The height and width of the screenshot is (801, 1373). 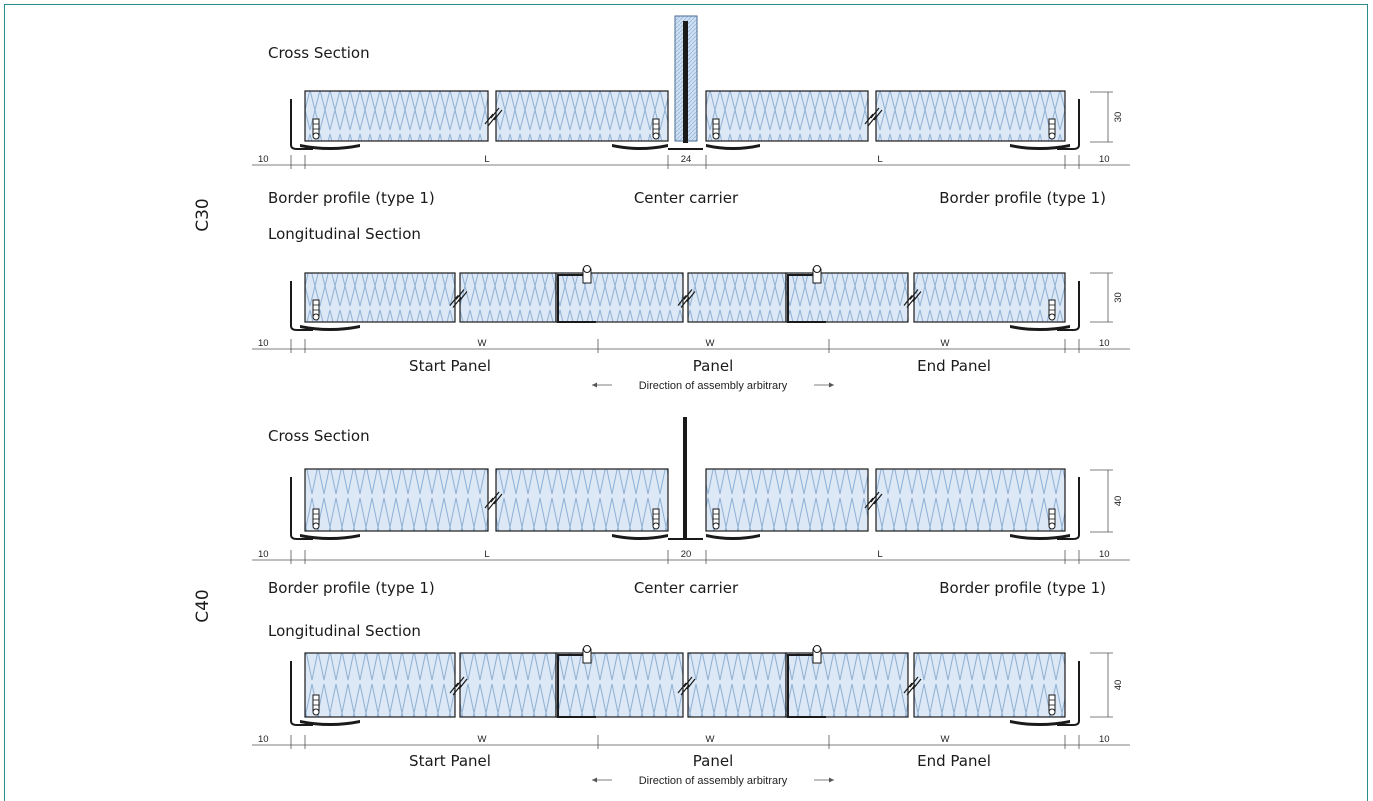 What do you see at coordinates (1118, 297) in the screenshot?
I see `thickness-value: 30` at bounding box center [1118, 297].